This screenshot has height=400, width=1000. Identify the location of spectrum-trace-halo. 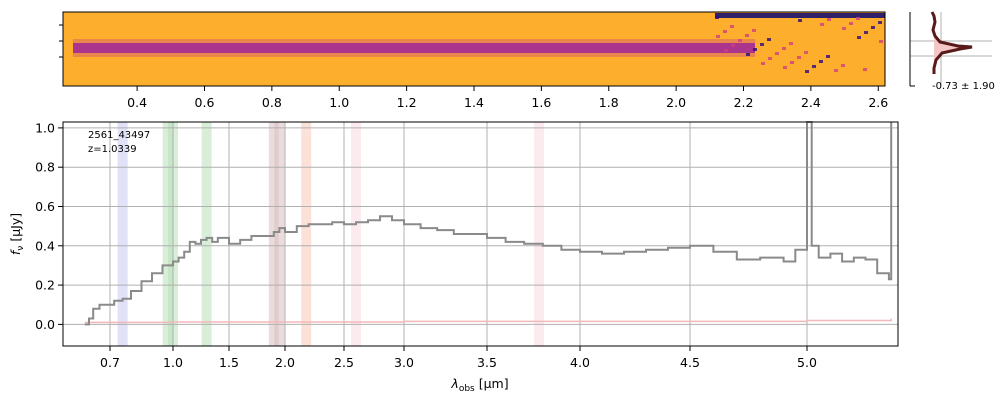
(414, 48).